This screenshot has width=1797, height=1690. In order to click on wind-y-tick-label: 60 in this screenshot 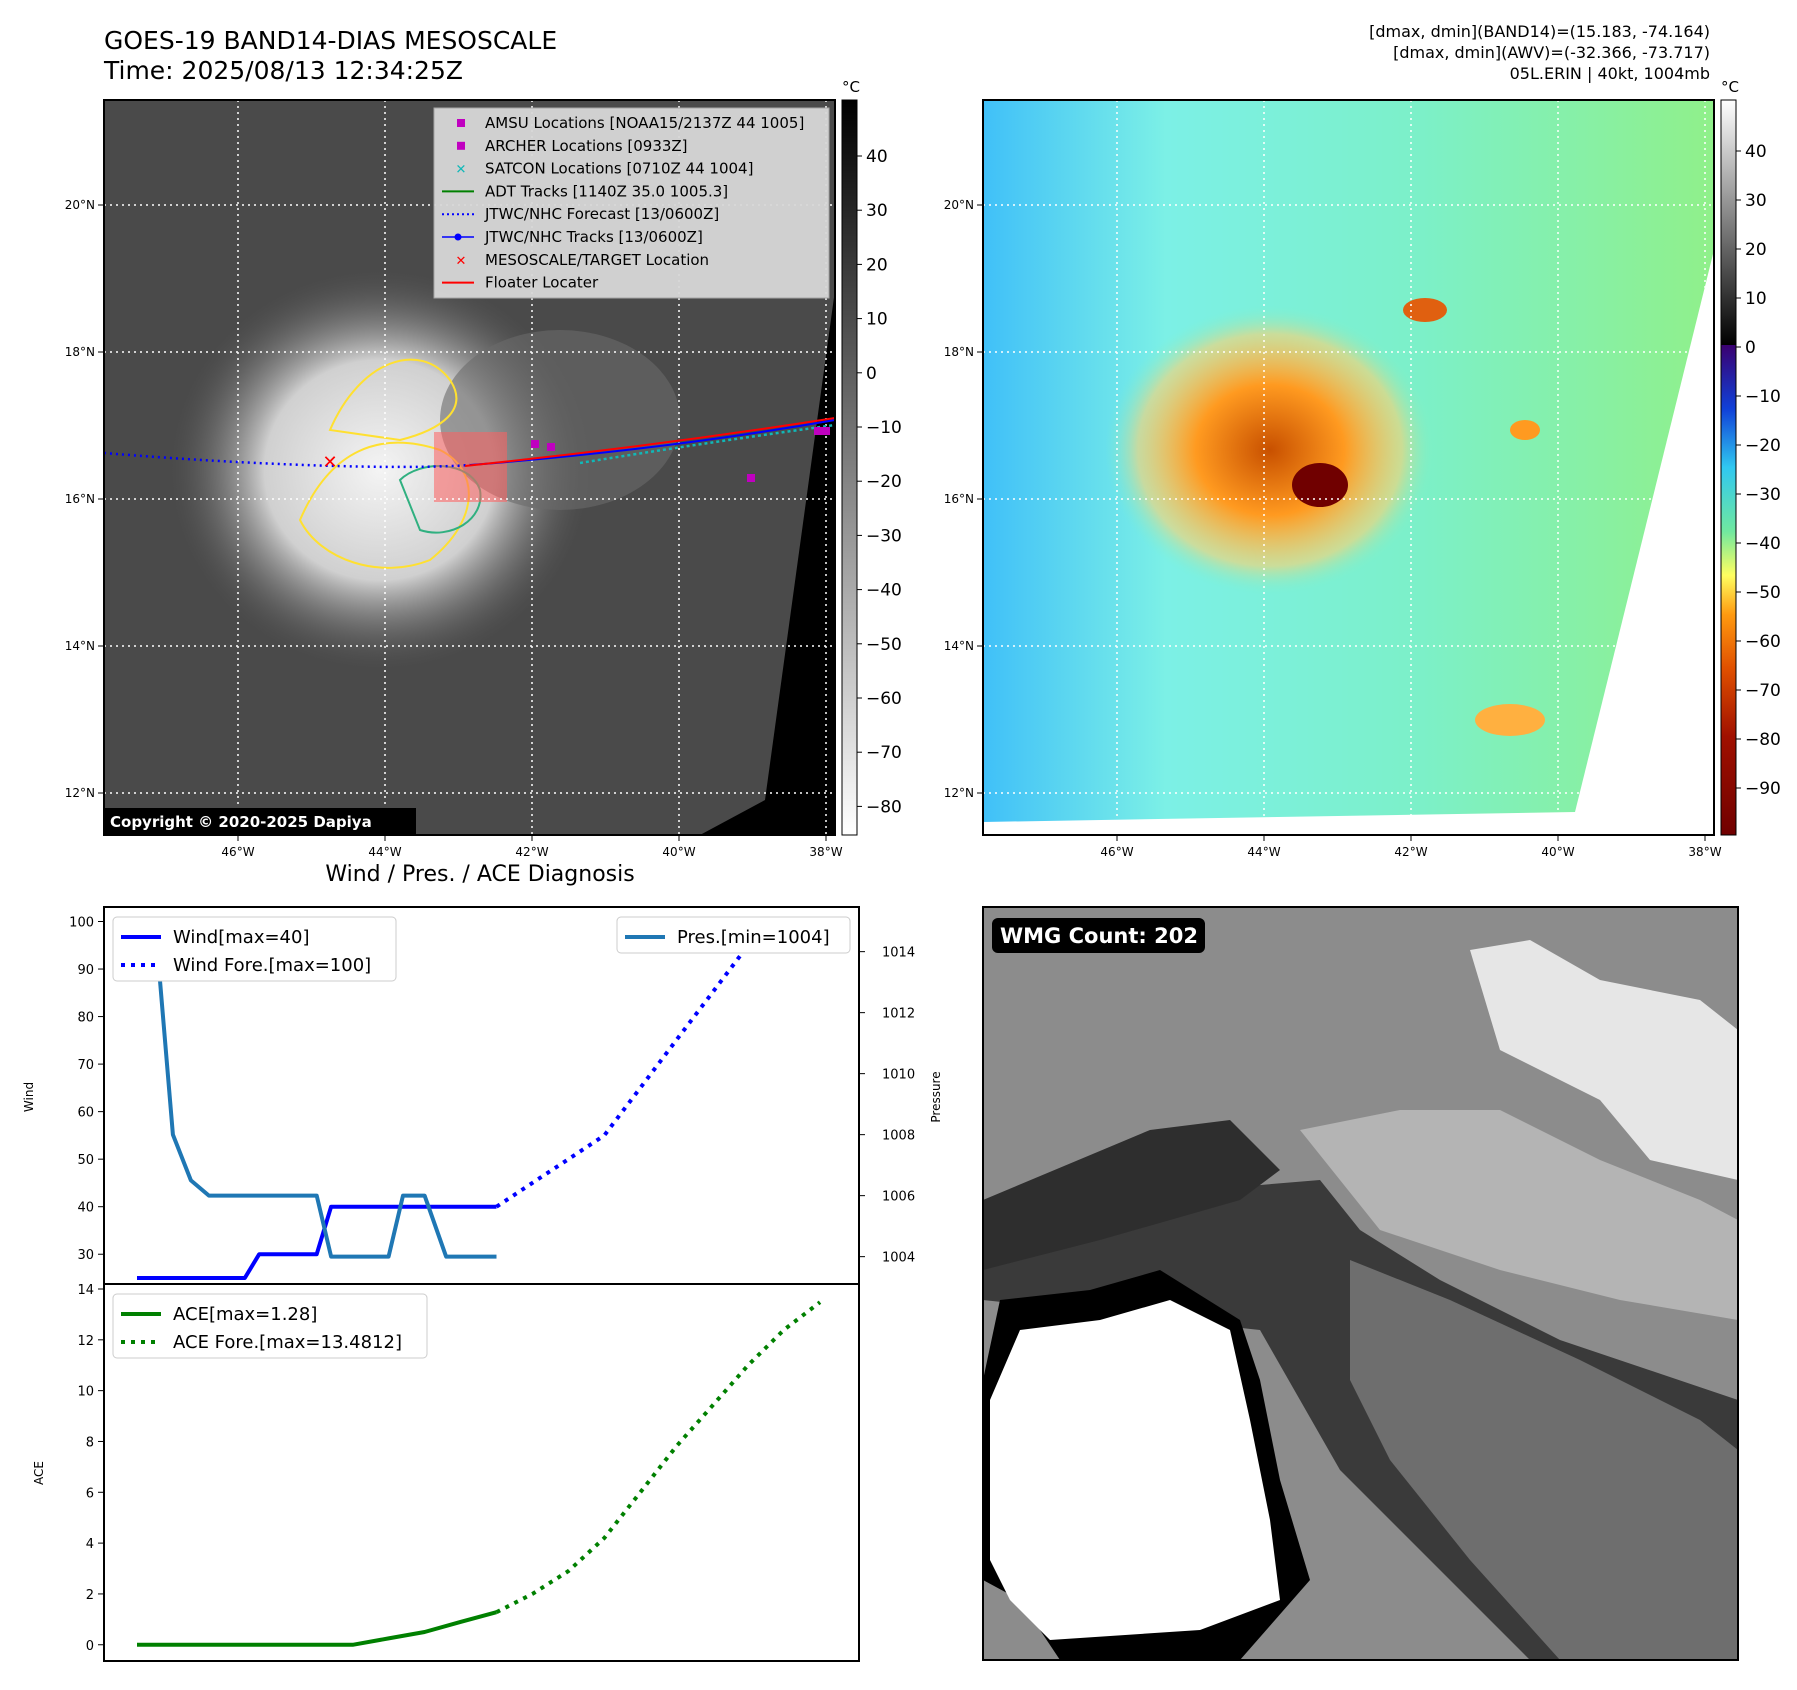, I will do `click(85, 1113)`.